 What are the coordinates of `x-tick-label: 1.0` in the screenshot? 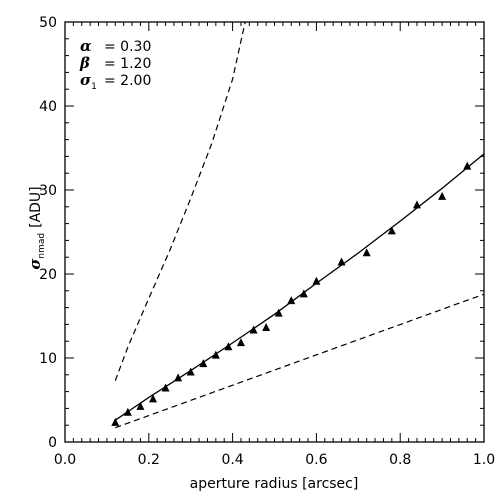 It's located at (484, 460).